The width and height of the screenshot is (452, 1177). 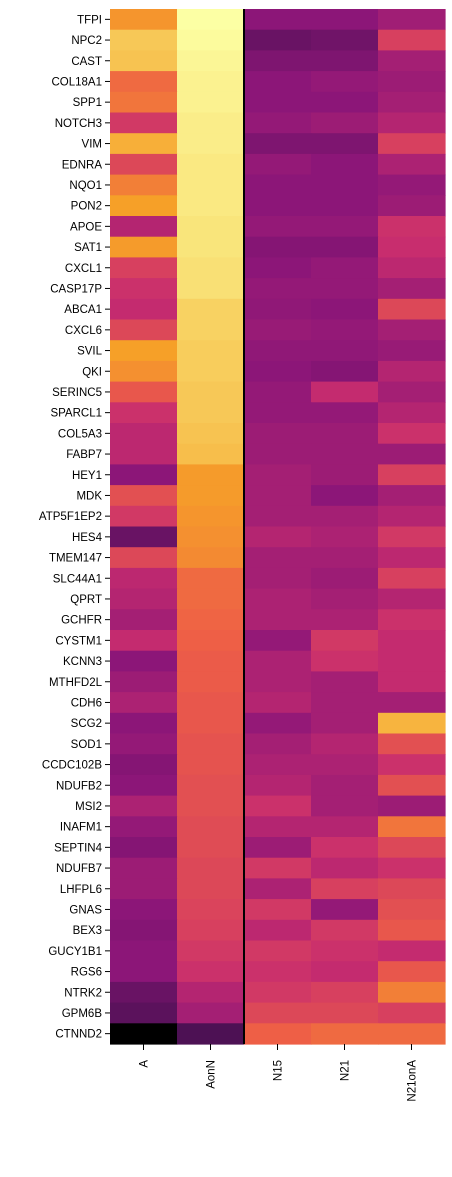 I want to click on heatmap-cell-ednra-a, so click(x=144, y=164).